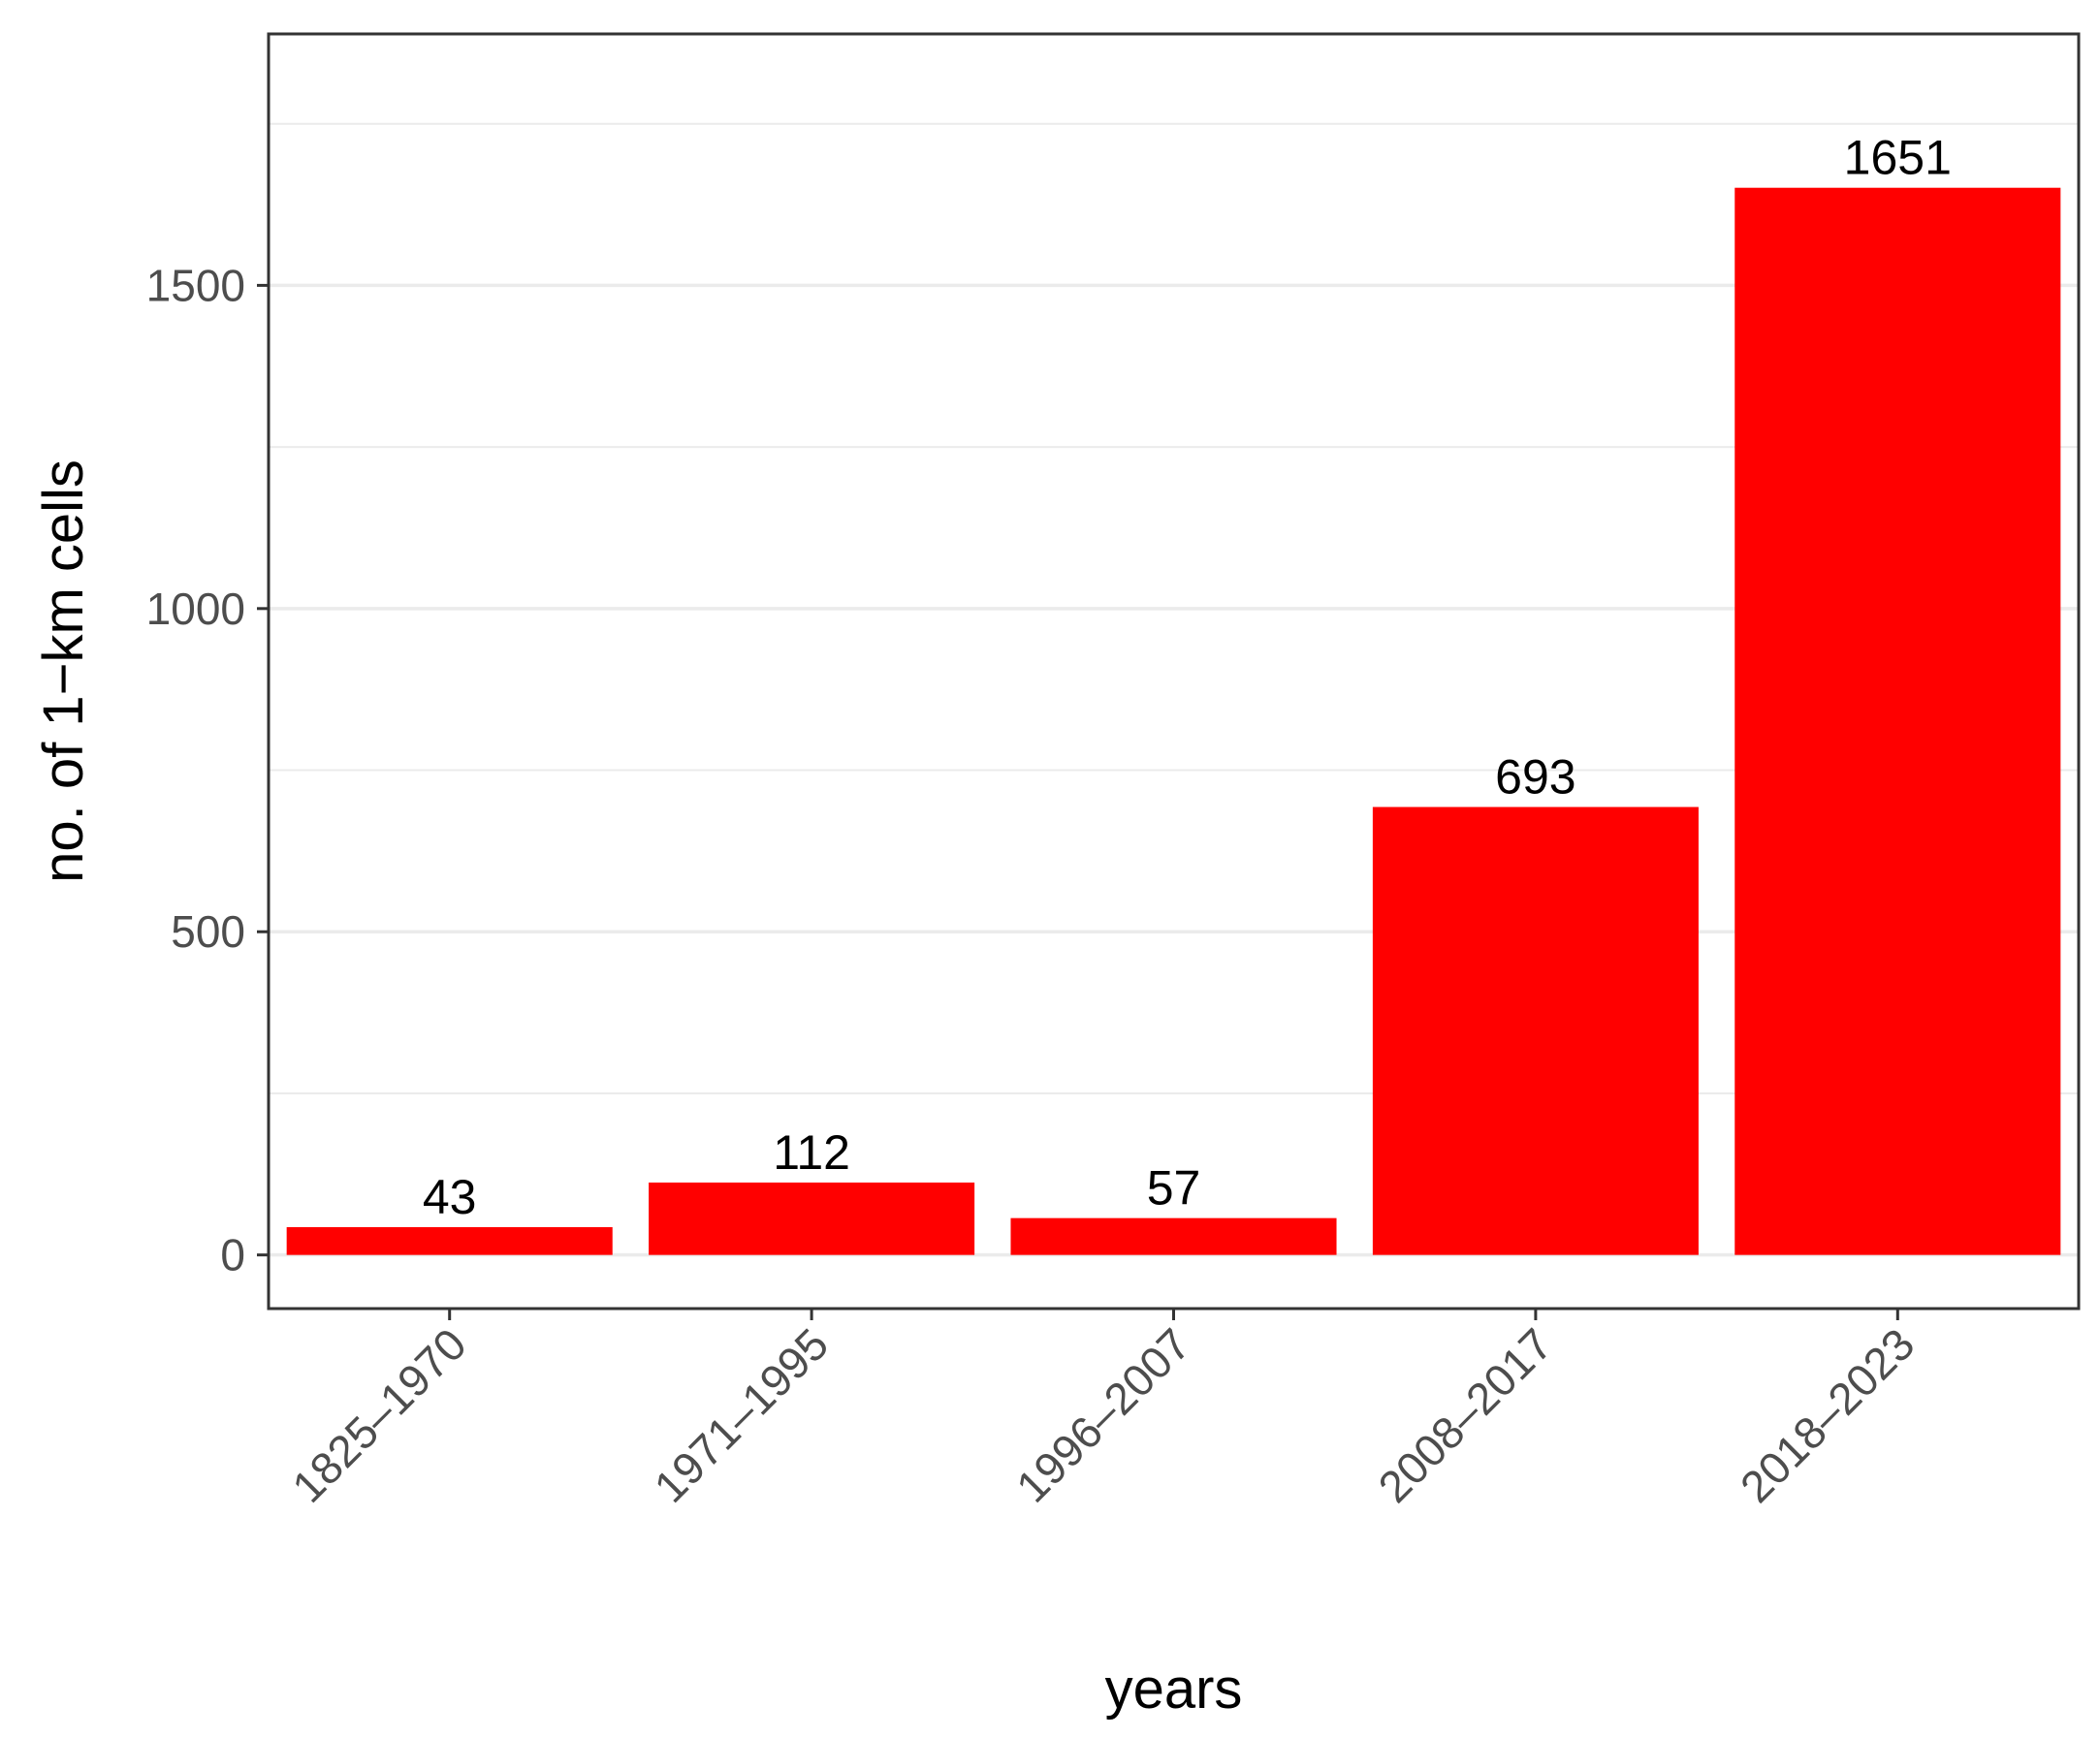 This screenshot has width=2100, height=1738. I want to click on data-label: 693, so click(1535, 777).